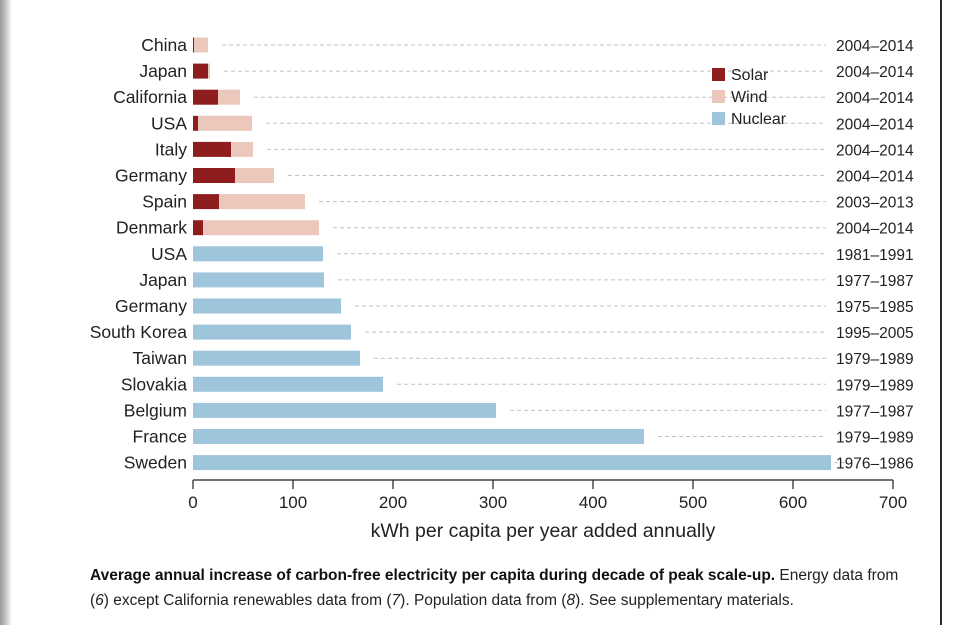 The width and height of the screenshot is (960, 625). Describe the element at coordinates (154, 384) in the screenshot. I see `category-label: Slovakia` at that location.